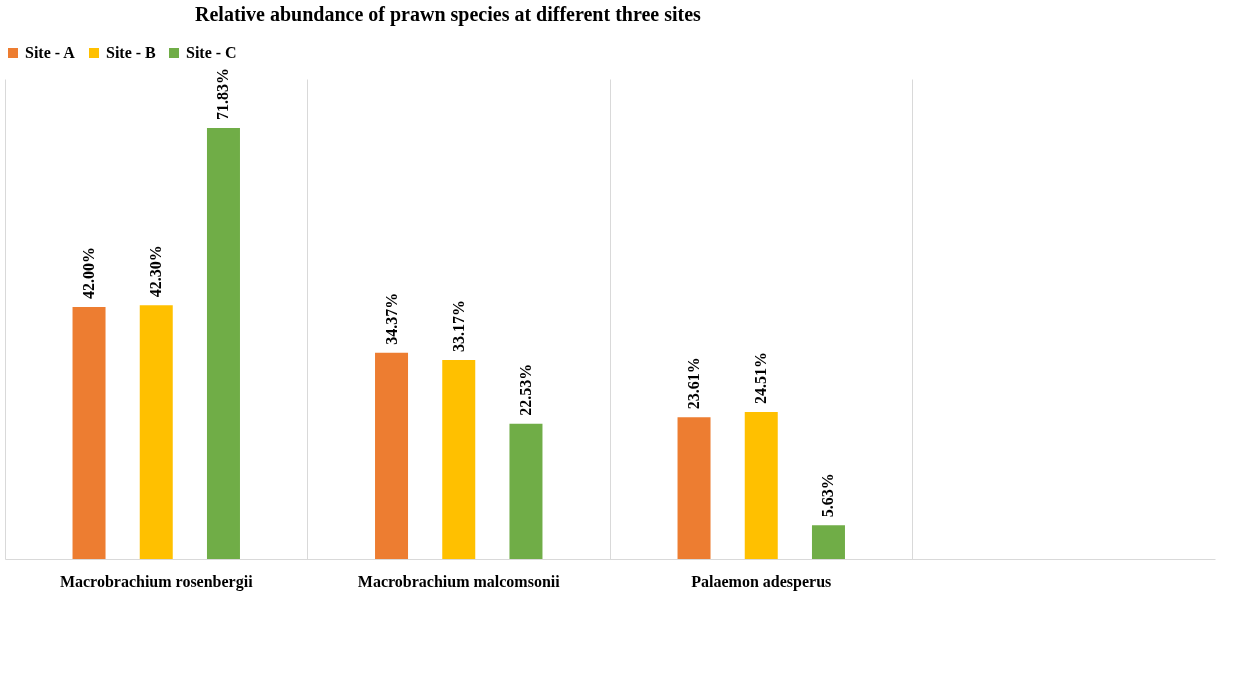 Image resolution: width=1245 pixels, height=676 pixels. Describe the element at coordinates (211, 52) in the screenshot. I see `legend-label: Site - C` at that location.